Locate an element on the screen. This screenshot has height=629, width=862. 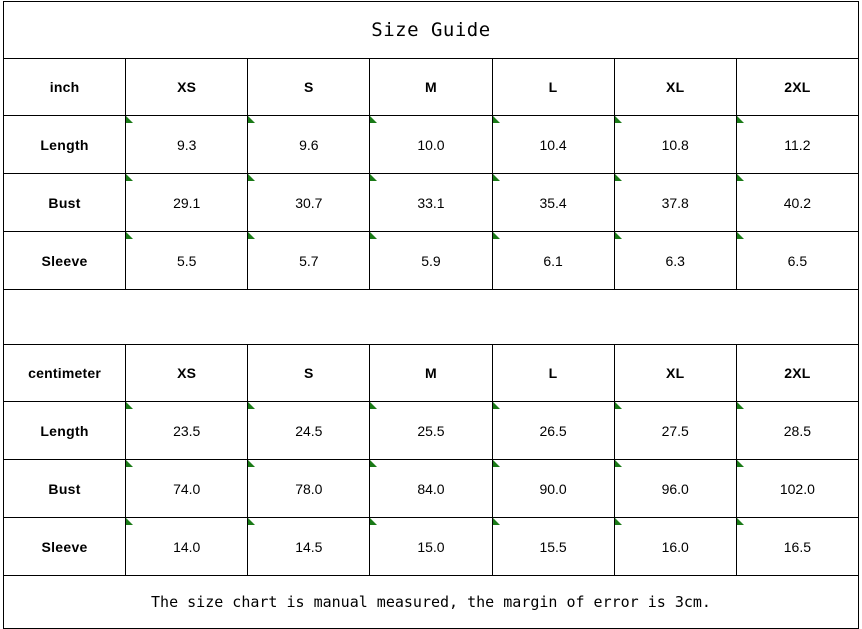
cell-length-cm-s: 24.5 is located at coordinates (309, 430).